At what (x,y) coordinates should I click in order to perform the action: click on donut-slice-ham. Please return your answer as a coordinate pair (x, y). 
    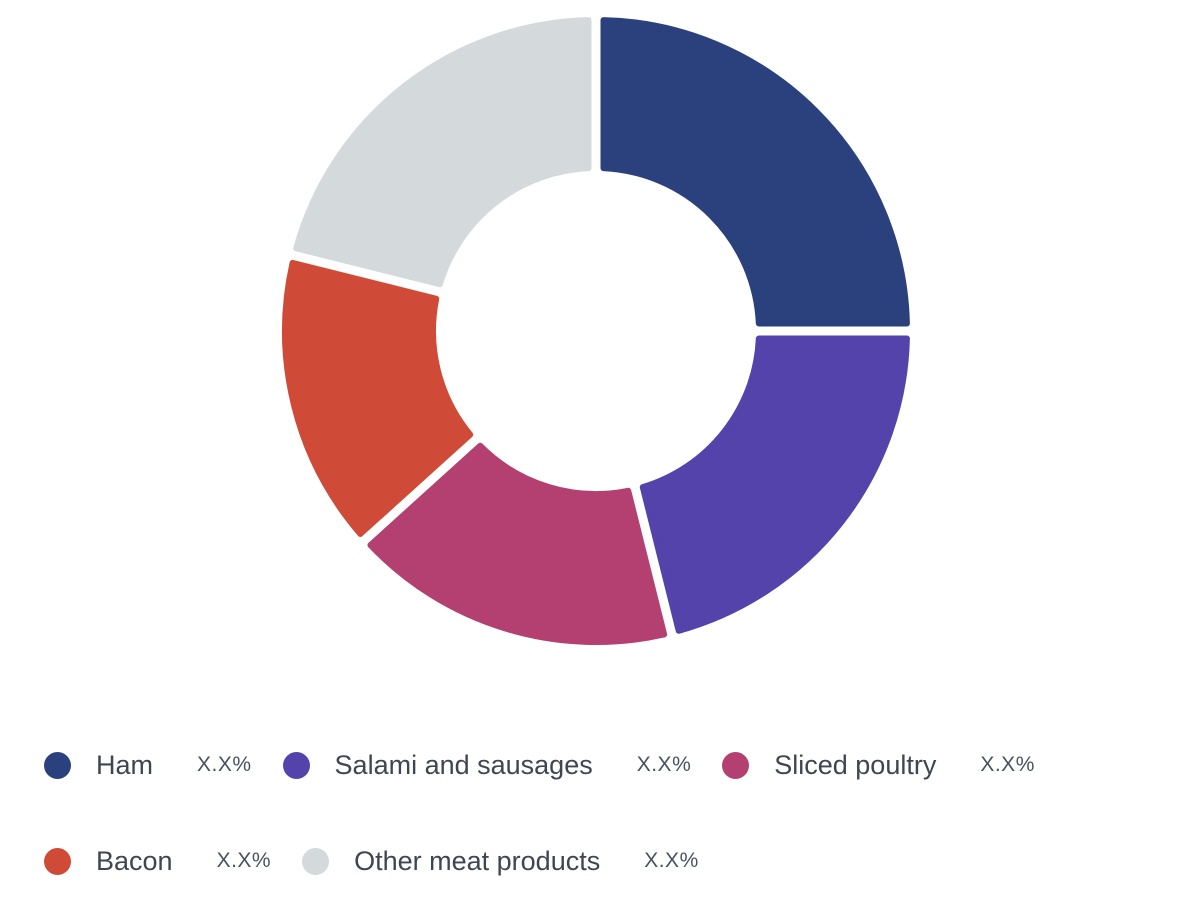
    Looking at the image, I should click on (755, 172).